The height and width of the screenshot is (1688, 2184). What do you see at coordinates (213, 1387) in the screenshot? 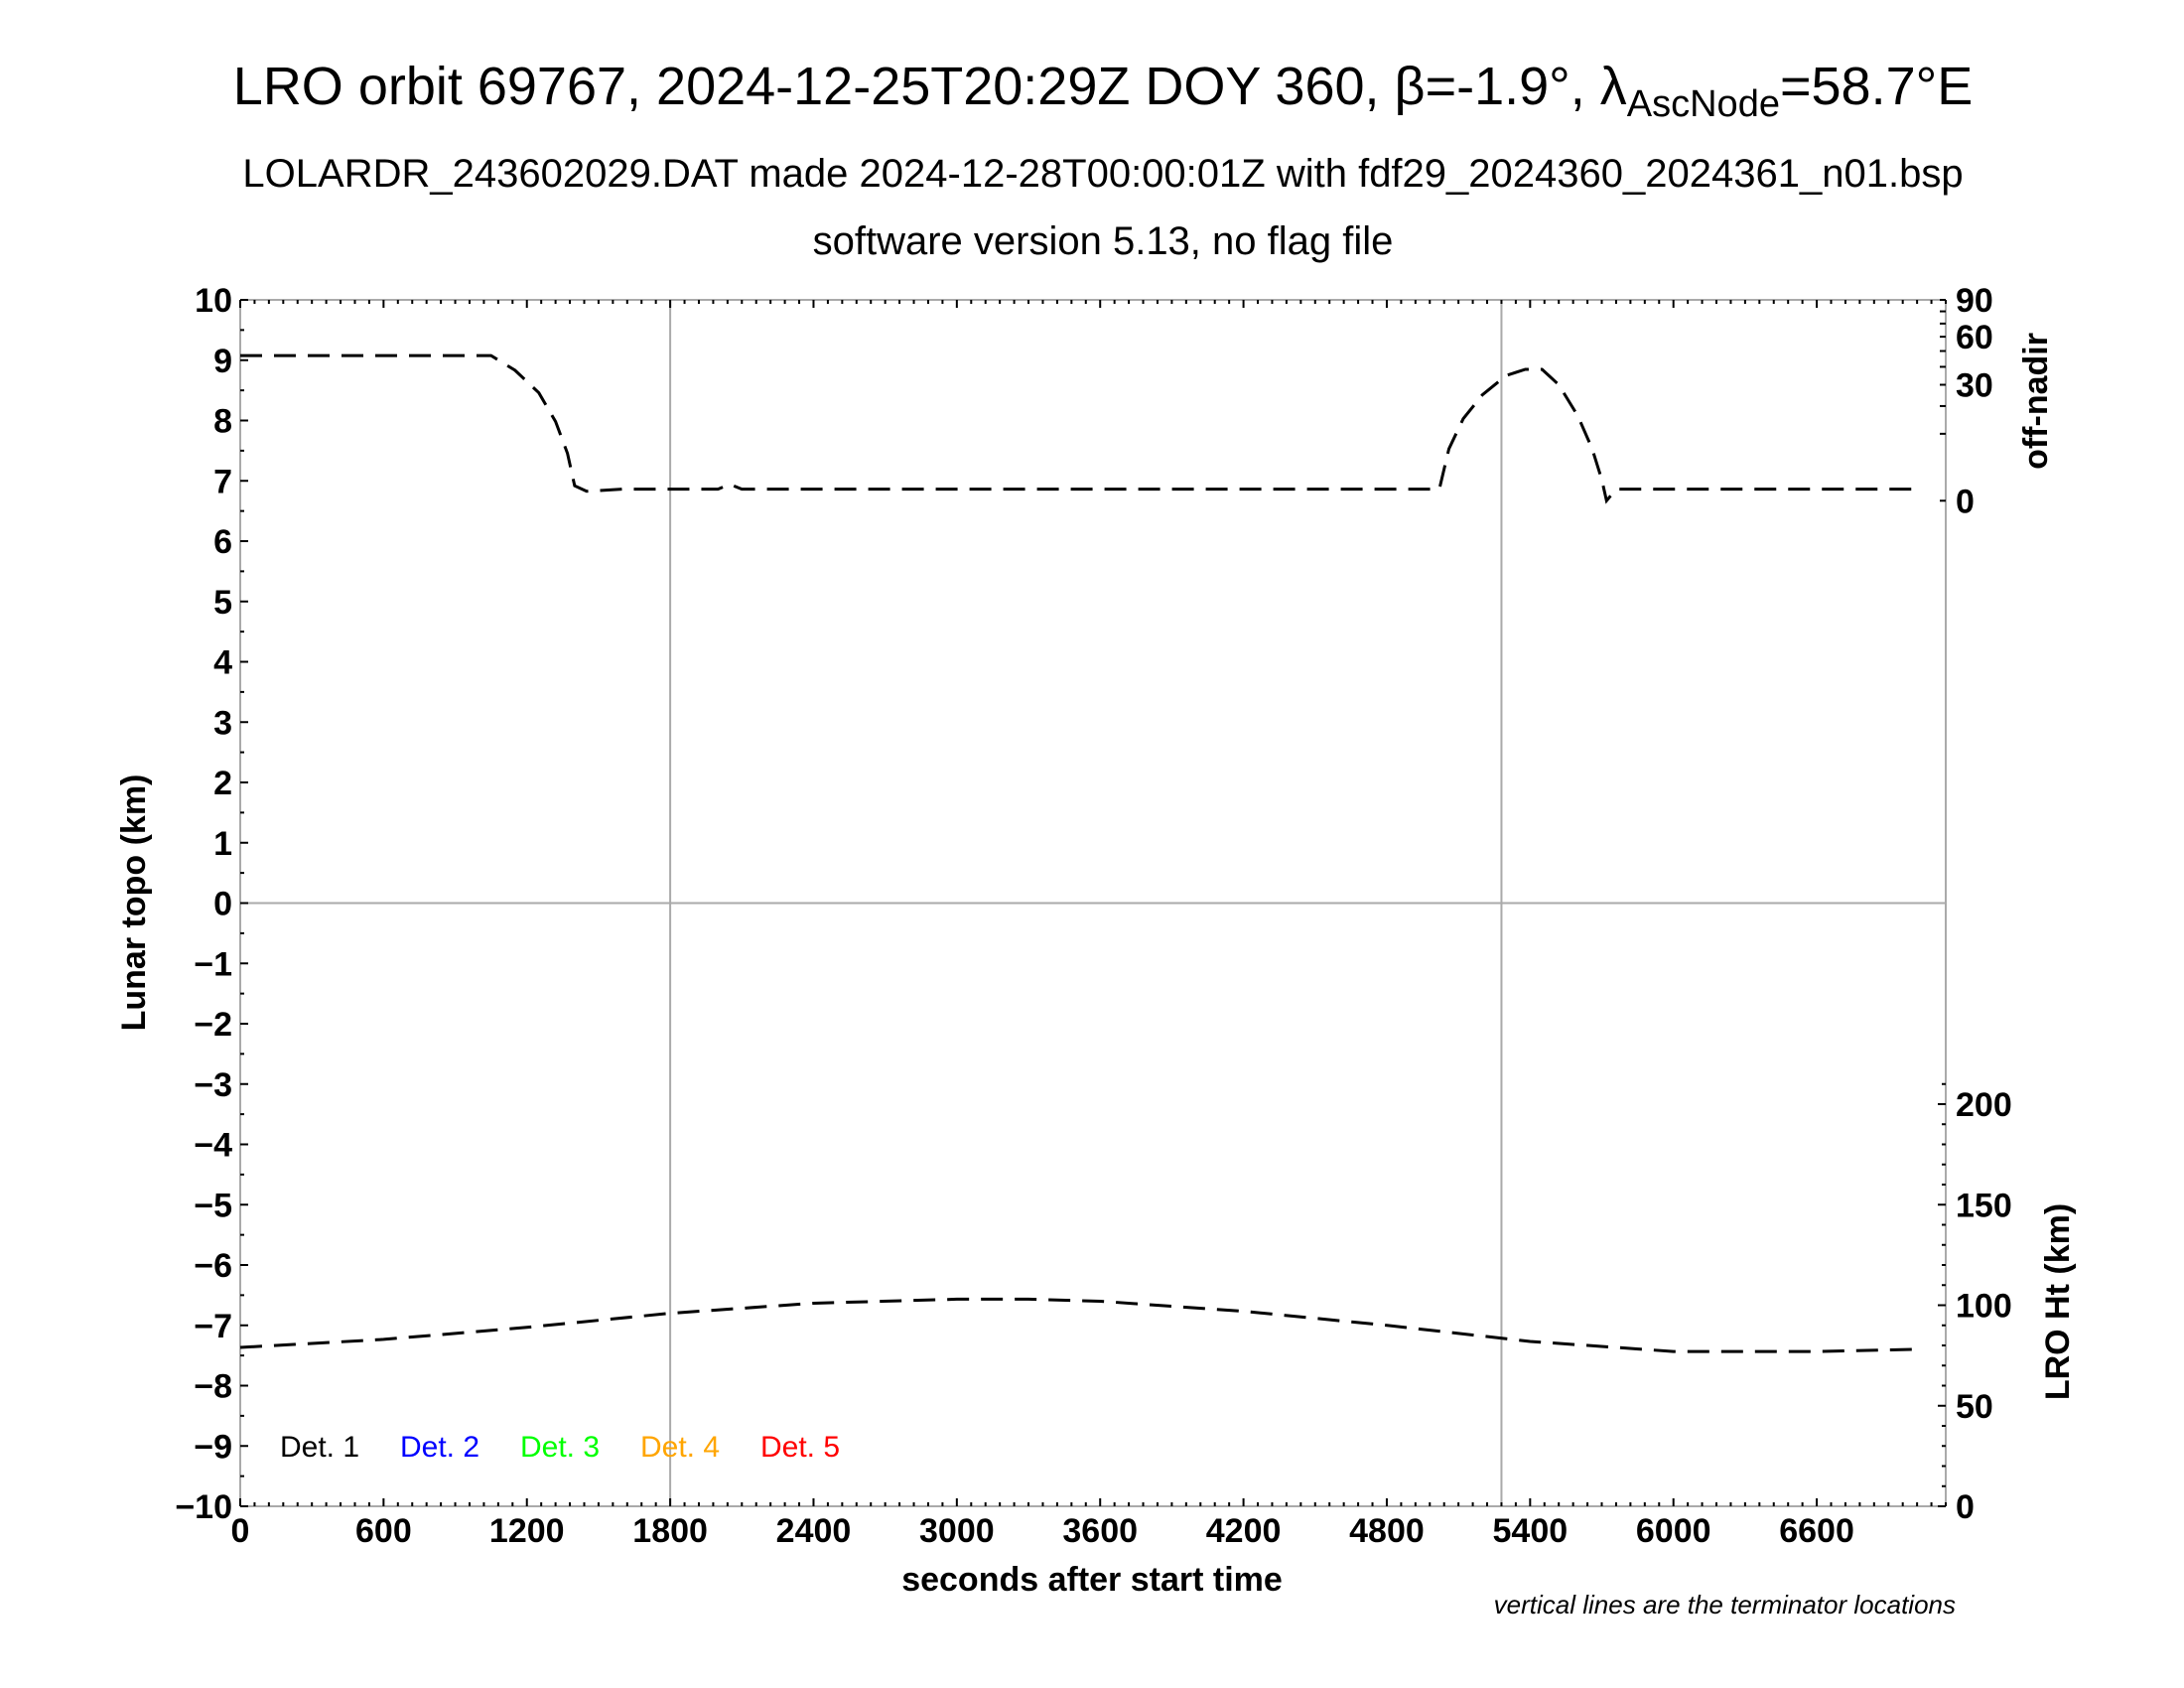
I see `y-tick-label: −8` at bounding box center [213, 1387].